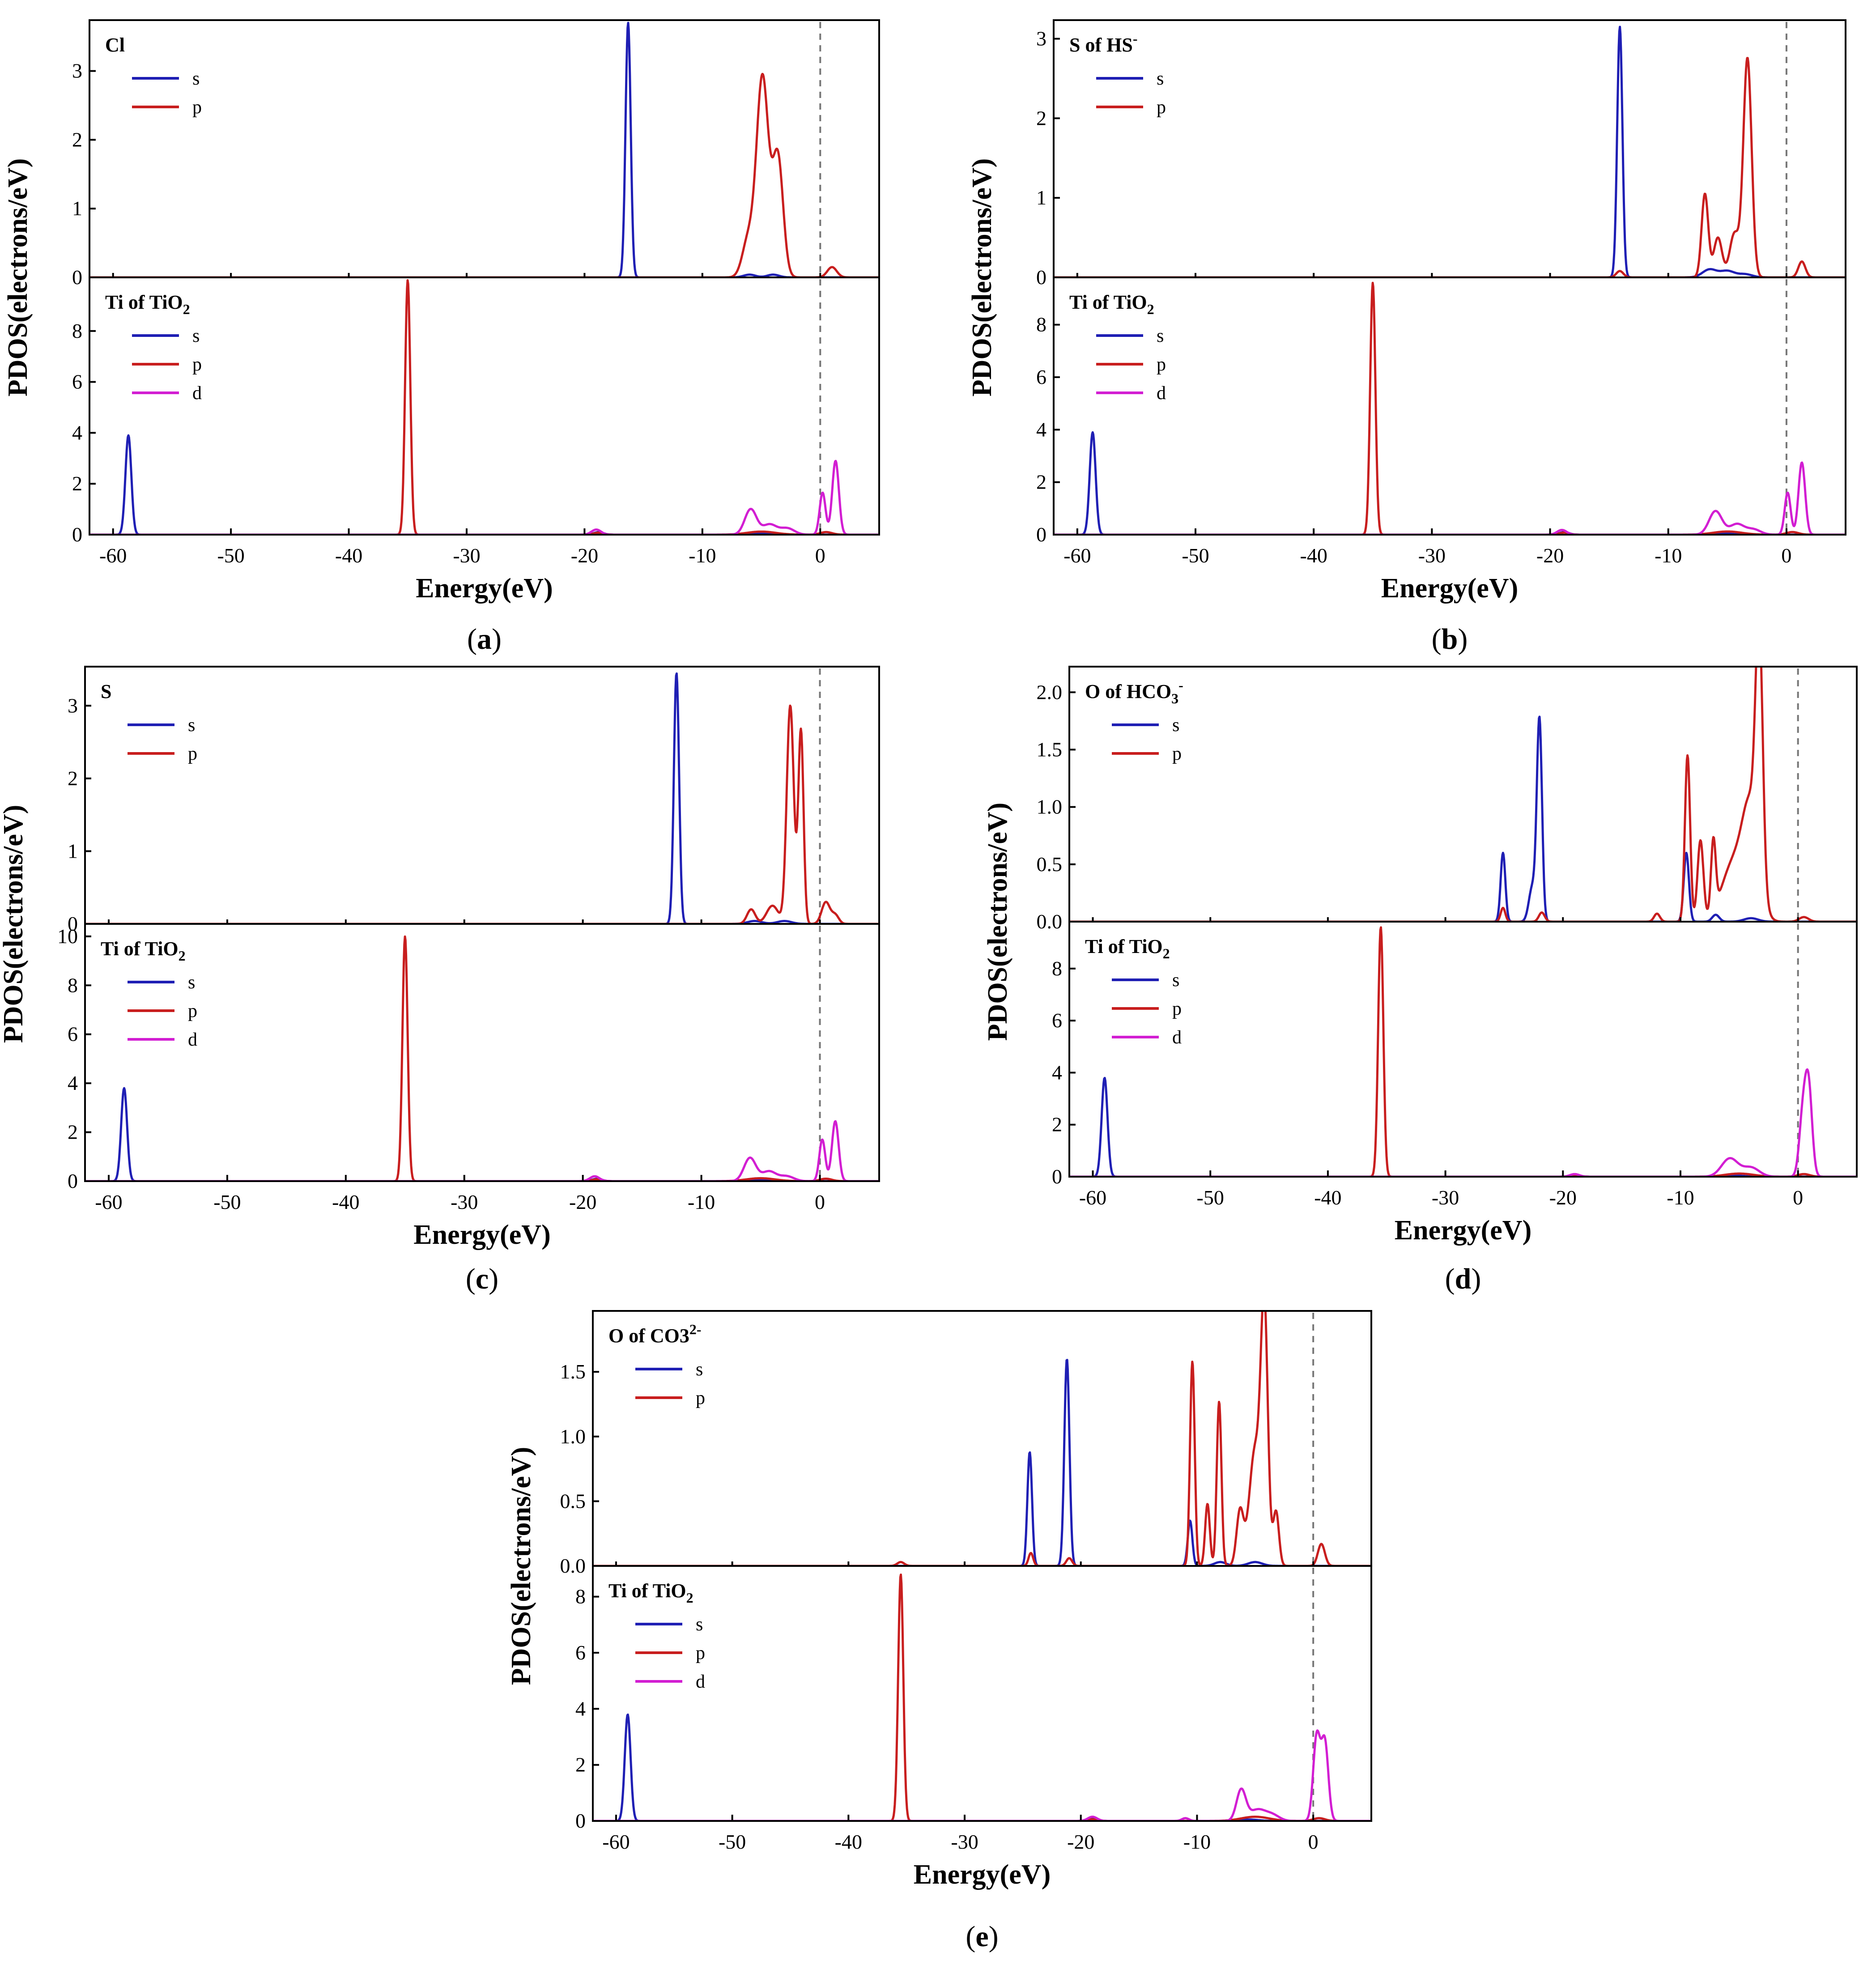  I want to click on y-tick-label: 0.5, so click(573, 1500).